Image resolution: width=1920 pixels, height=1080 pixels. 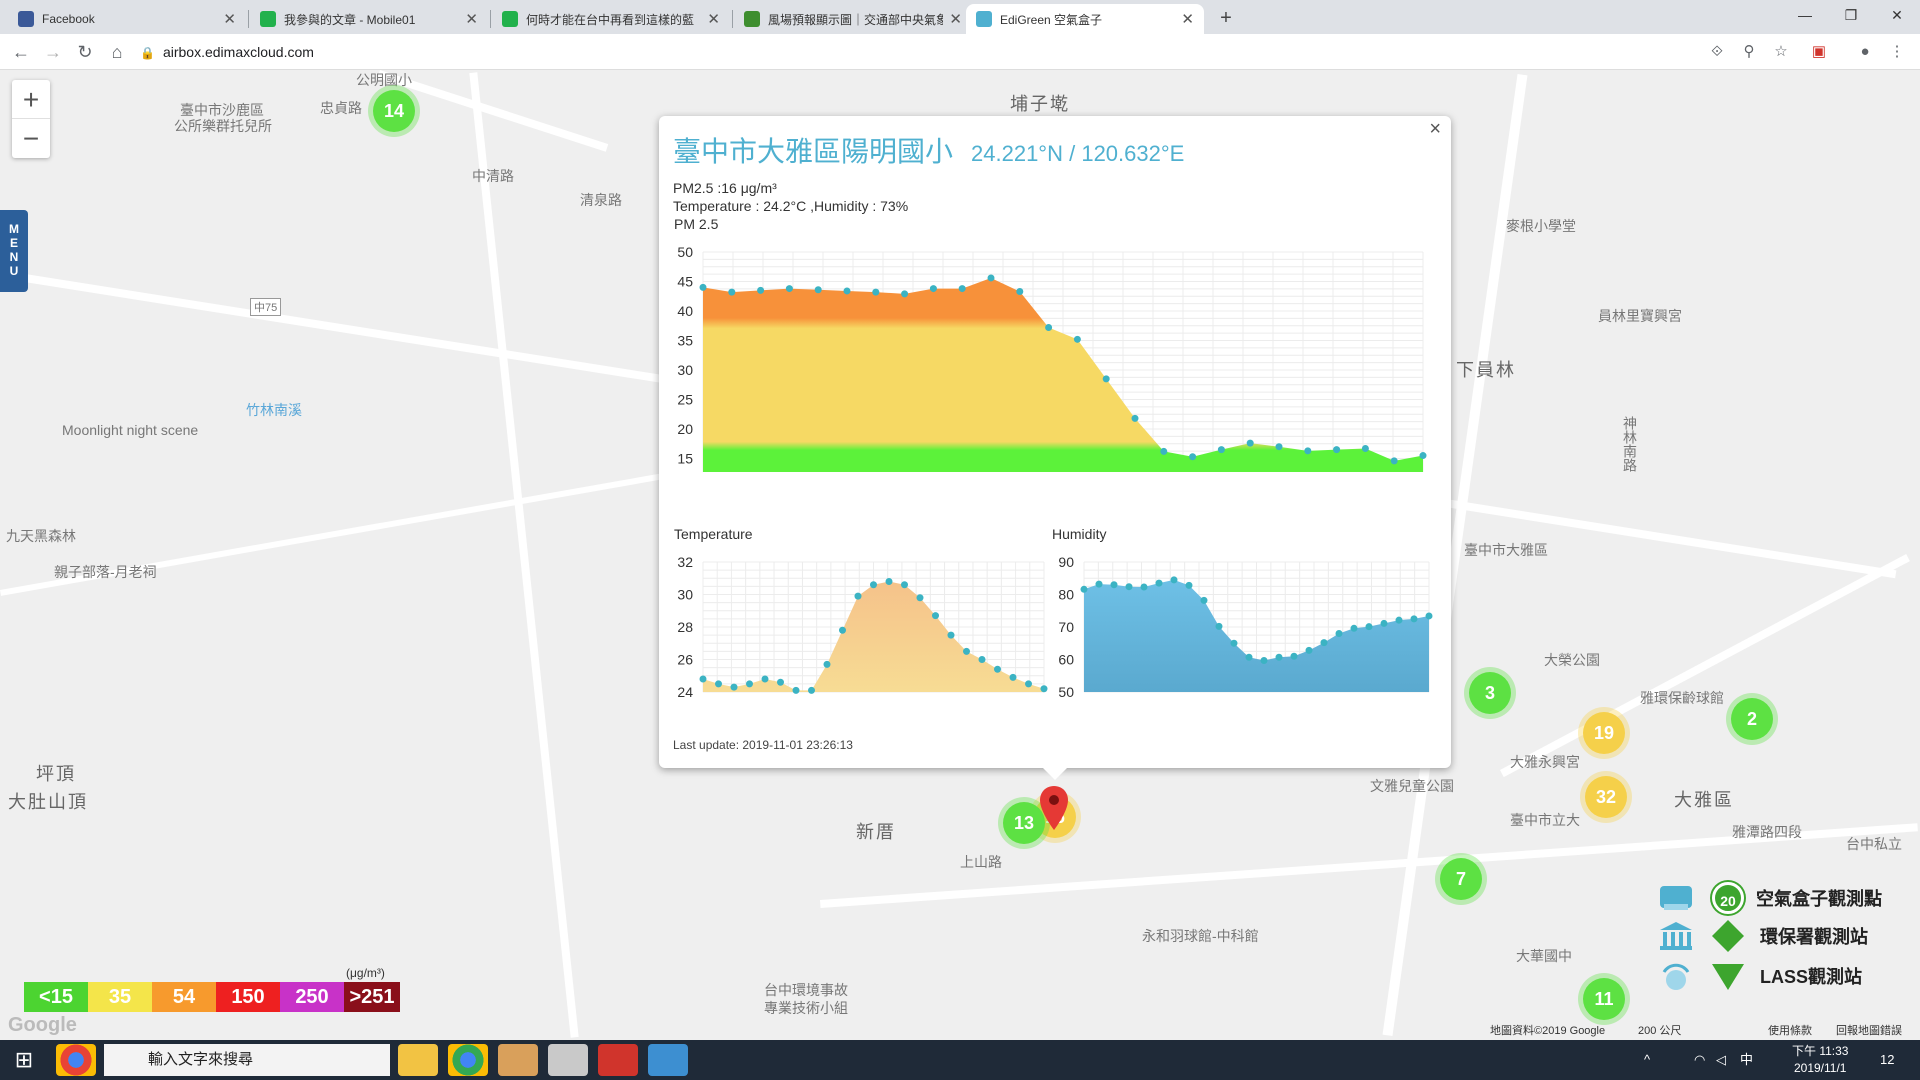 What do you see at coordinates (1769, 898) in the screenshot?
I see `legend-airbox: 20 空氣盒子觀測點` at bounding box center [1769, 898].